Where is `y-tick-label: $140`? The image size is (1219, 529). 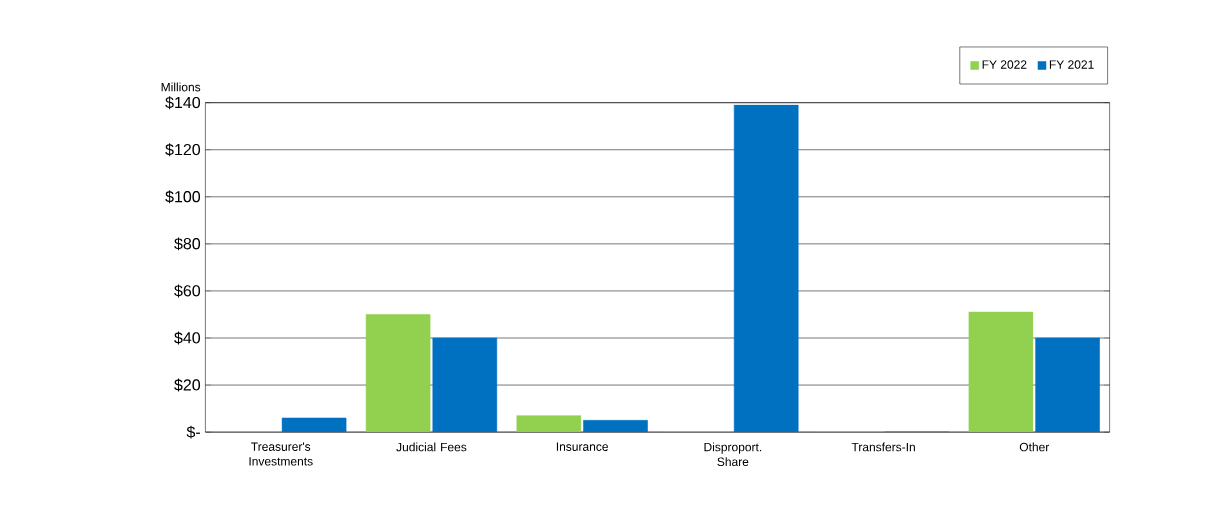
y-tick-label: $140 is located at coordinates (183, 102).